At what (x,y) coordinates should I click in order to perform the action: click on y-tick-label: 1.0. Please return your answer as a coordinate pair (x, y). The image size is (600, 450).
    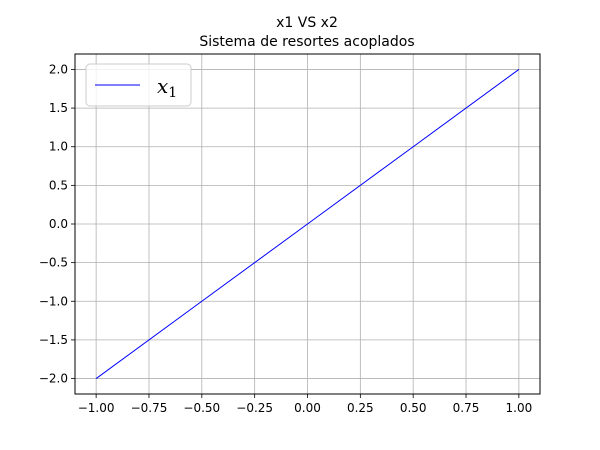
    Looking at the image, I should click on (58, 147).